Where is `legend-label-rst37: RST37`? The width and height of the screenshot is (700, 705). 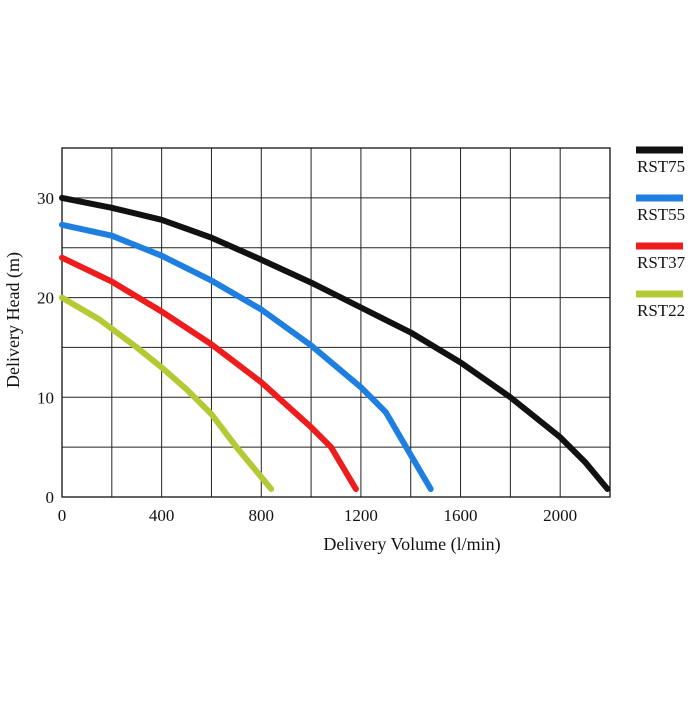 legend-label-rst37: RST37 is located at coordinates (661, 262).